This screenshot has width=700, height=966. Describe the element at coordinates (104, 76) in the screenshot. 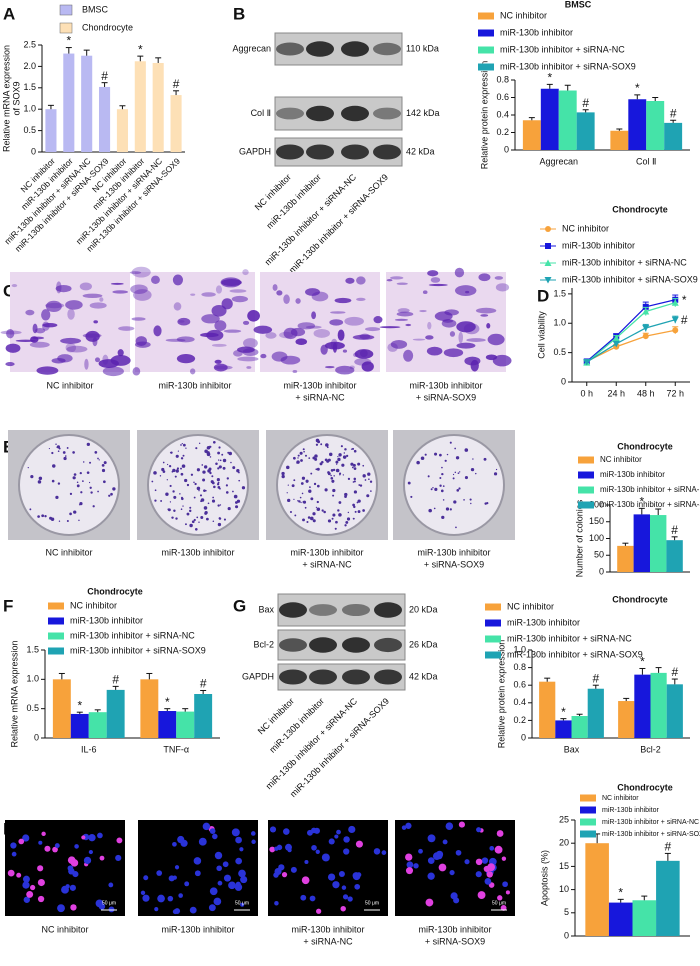

I see `significance-mark: #` at that location.